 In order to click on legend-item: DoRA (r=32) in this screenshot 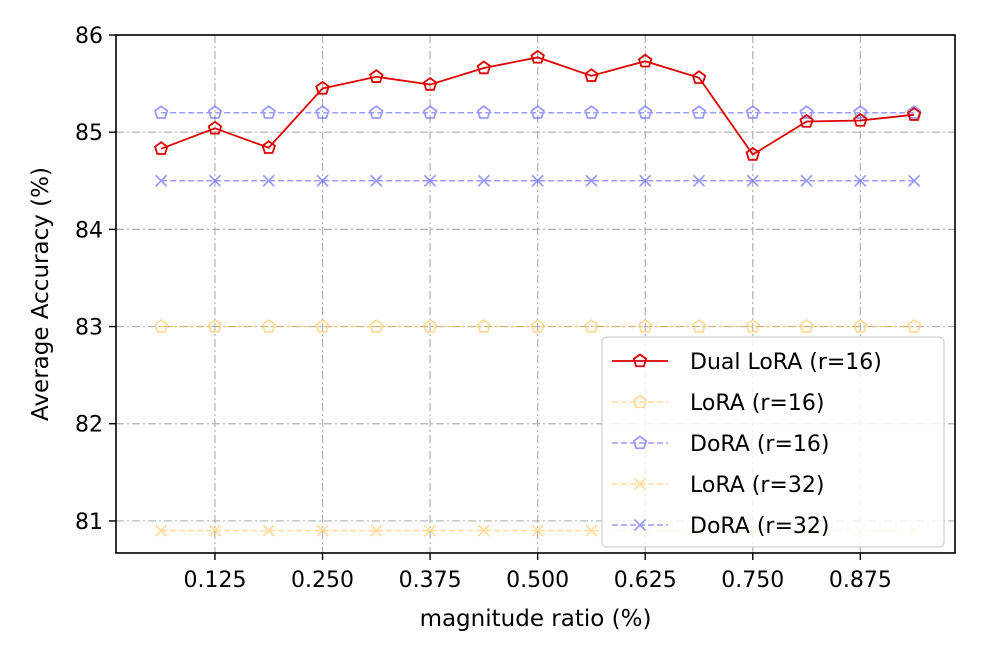, I will do `click(720, 526)`.